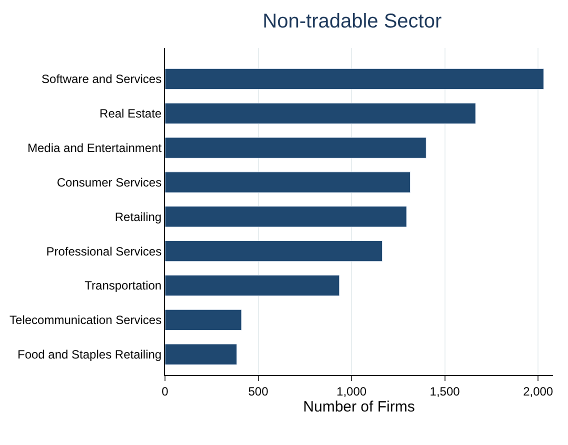  What do you see at coordinates (104, 251) in the screenshot?
I see `y-tick-label: Professional Services` at bounding box center [104, 251].